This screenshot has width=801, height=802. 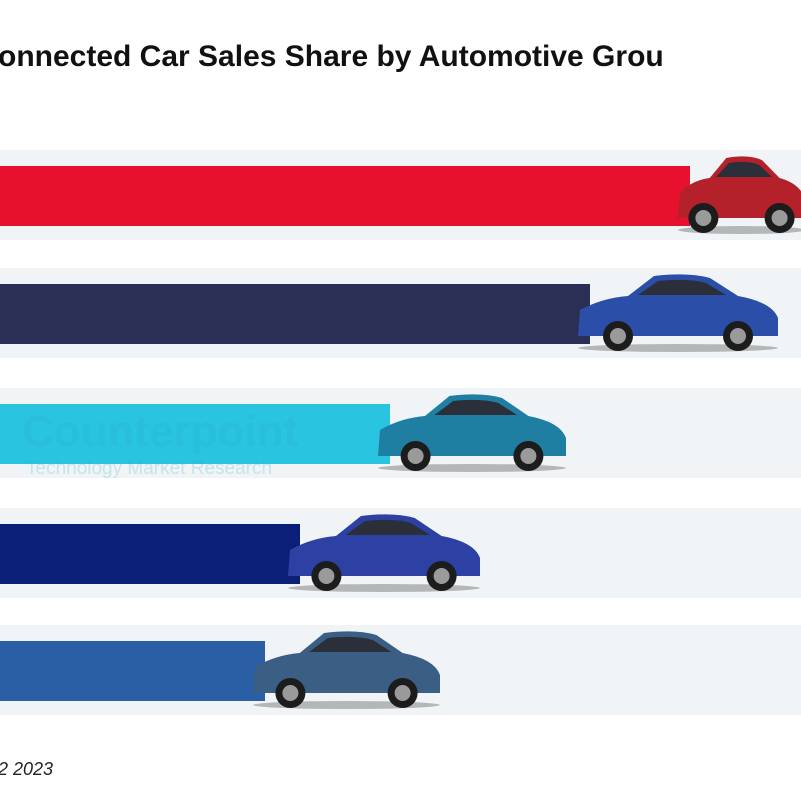 What do you see at coordinates (26, 769) in the screenshot?
I see `footnote: 2 2023` at bounding box center [26, 769].